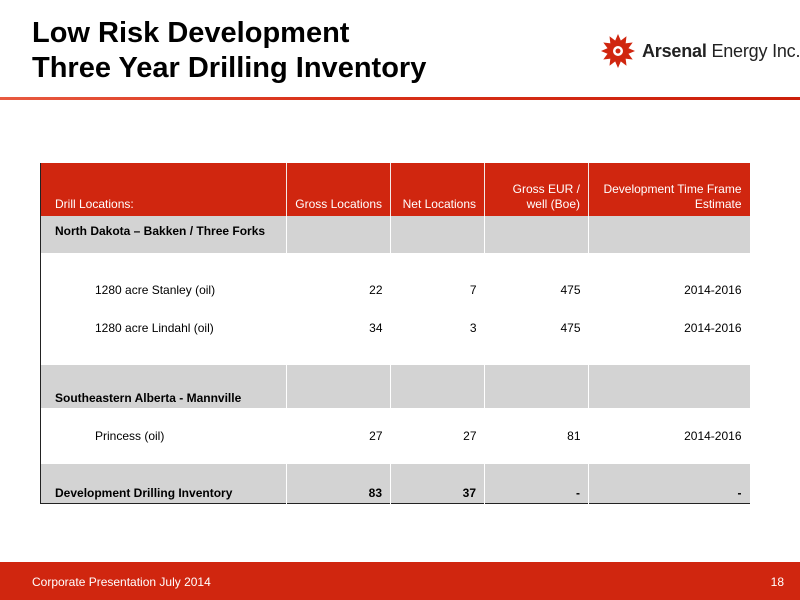 Image resolution: width=800 pixels, height=600 pixels. I want to click on header-drill-locations: Drill Locations:, so click(163, 189).